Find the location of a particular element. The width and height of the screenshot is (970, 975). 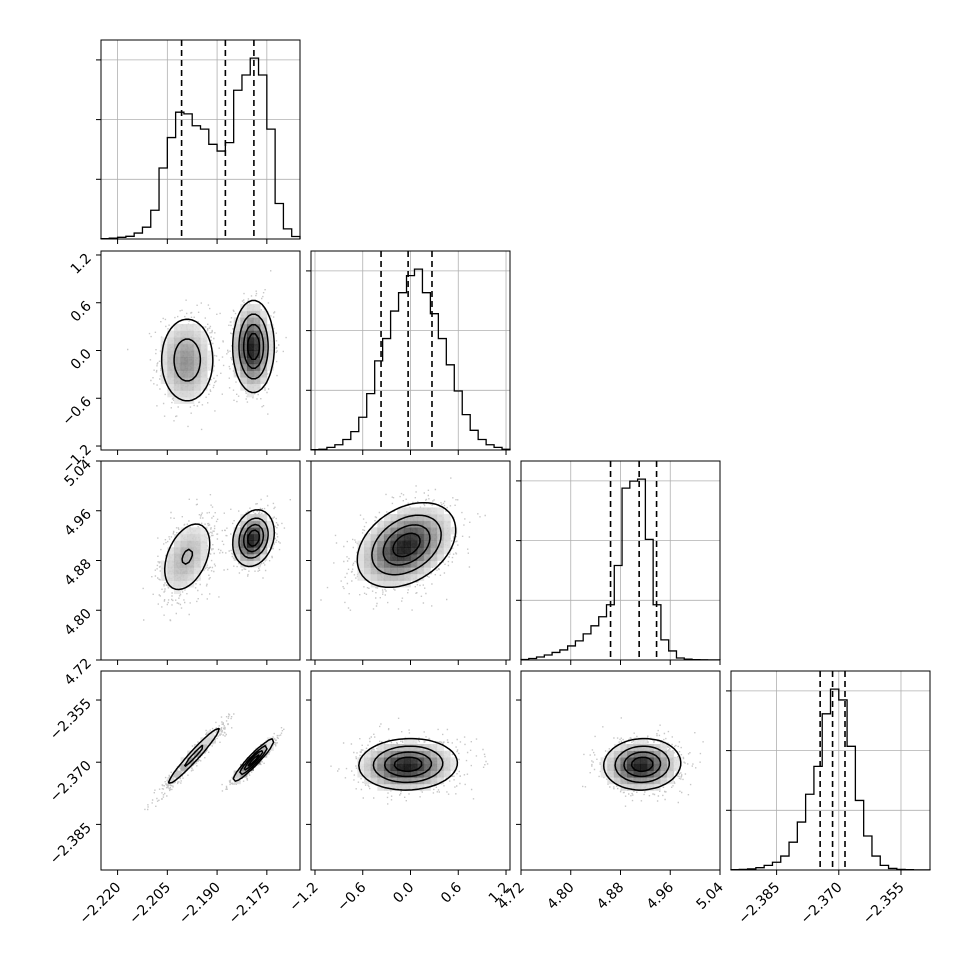

x-tick-label: −2.370 is located at coordinates (822, 904).